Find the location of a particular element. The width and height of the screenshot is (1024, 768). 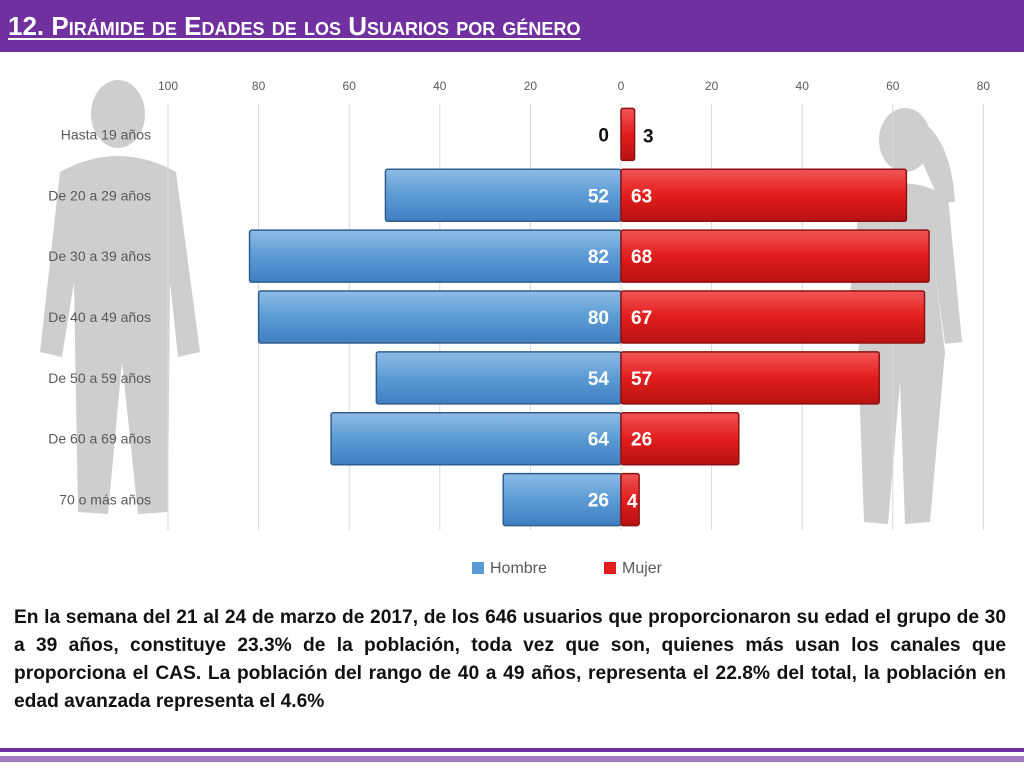

legend-swatch-hombre is located at coordinates (478, 568).